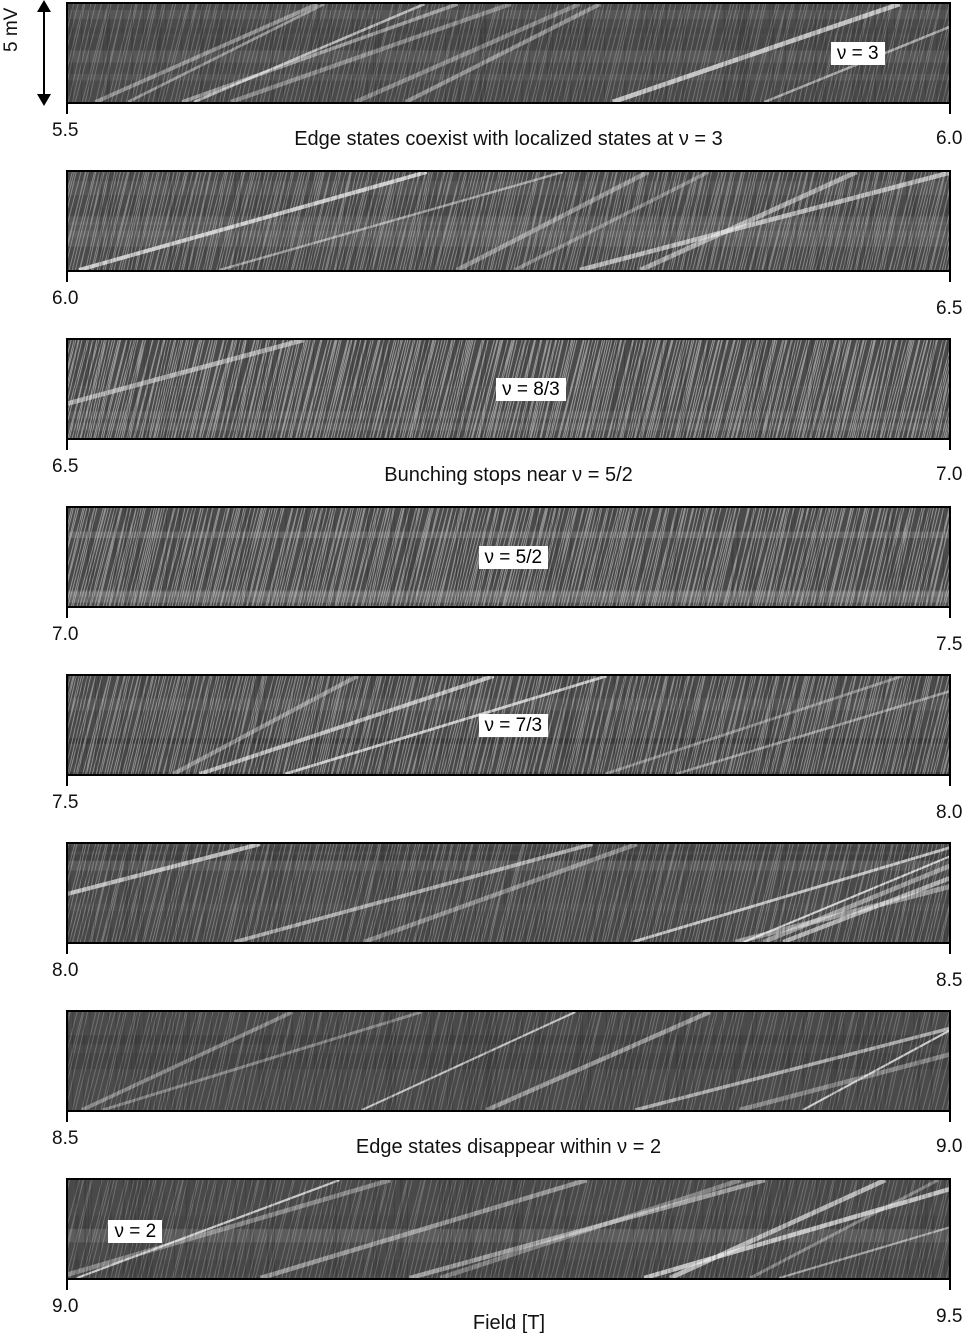  I want to click on tick-label-end: 6.5, so click(949, 308).